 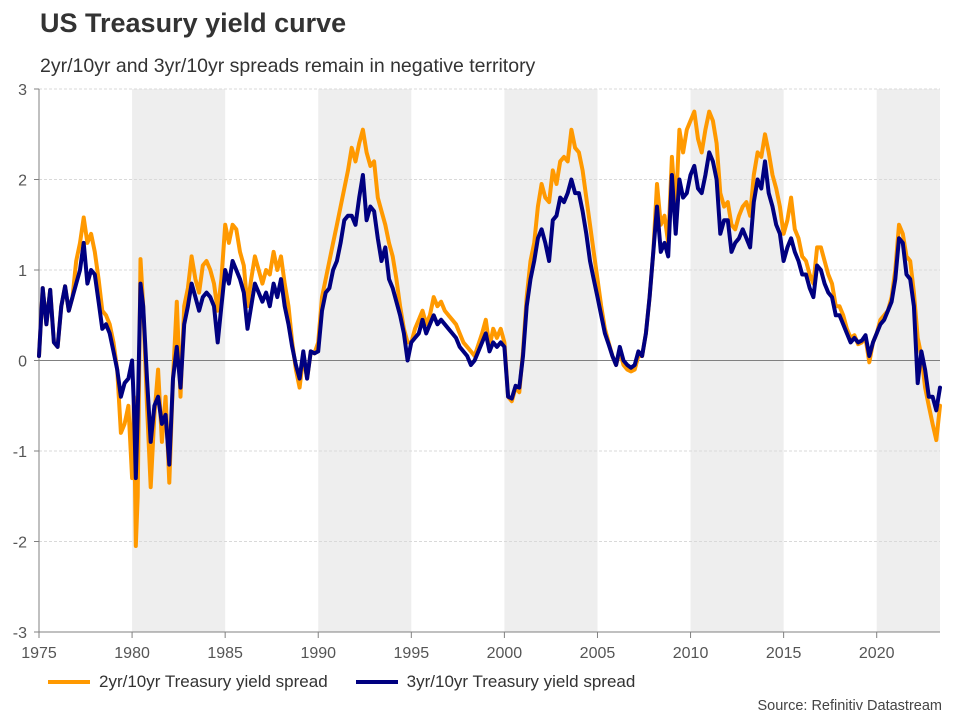 I want to click on x-tick-label: 2020, so click(x=877, y=653).